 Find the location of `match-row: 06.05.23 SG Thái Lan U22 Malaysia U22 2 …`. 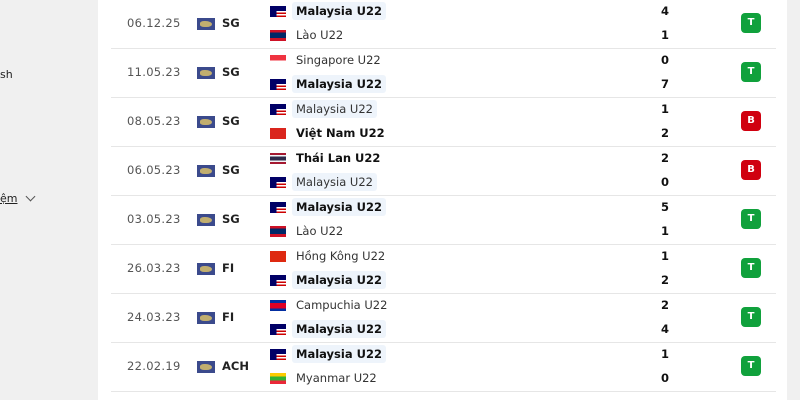

match-row: 06.05.23 SG Thái Lan U22 Malaysia U22 2 … is located at coordinates (443, 171).